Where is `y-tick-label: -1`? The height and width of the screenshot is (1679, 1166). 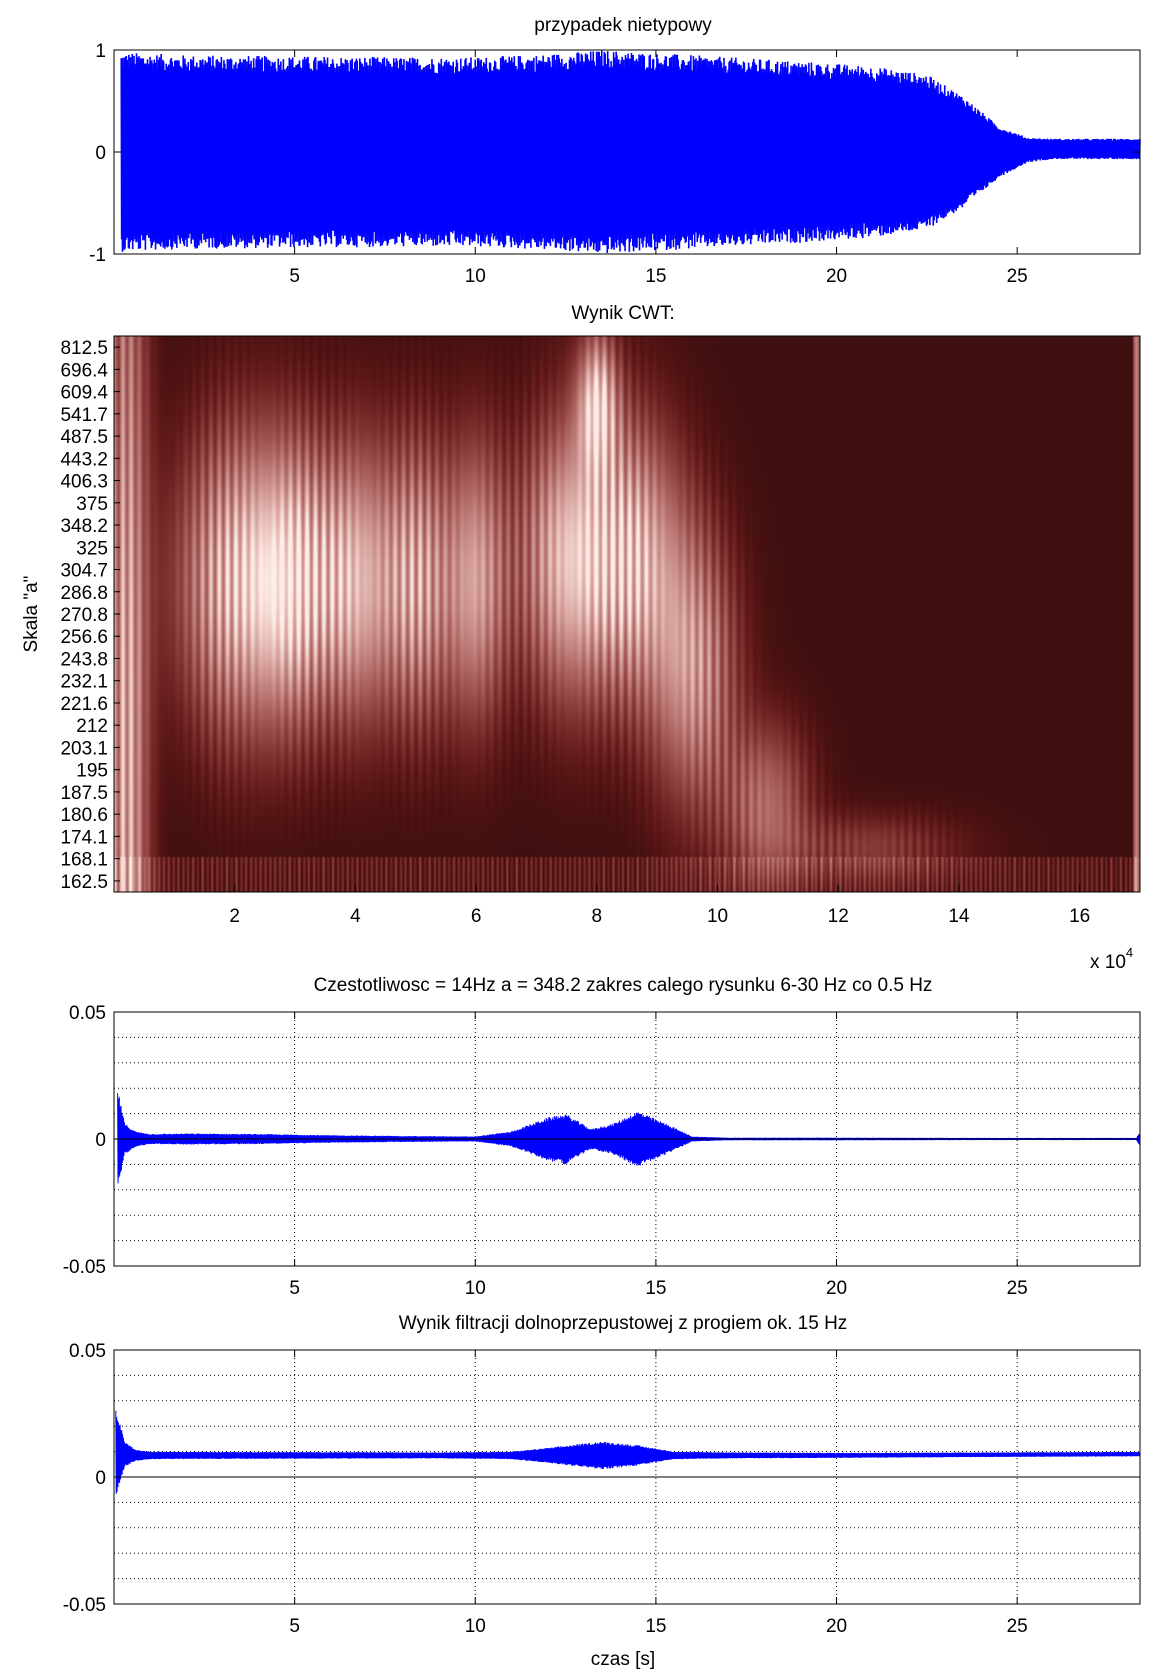
y-tick-label: -1 is located at coordinates (97, 255).